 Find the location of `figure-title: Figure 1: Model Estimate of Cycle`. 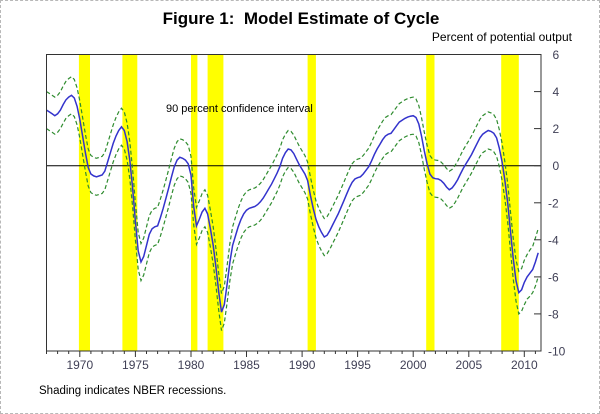

figure-title: Figure 1: Model Estimate of Cycle is located at coordinates (301, 18).